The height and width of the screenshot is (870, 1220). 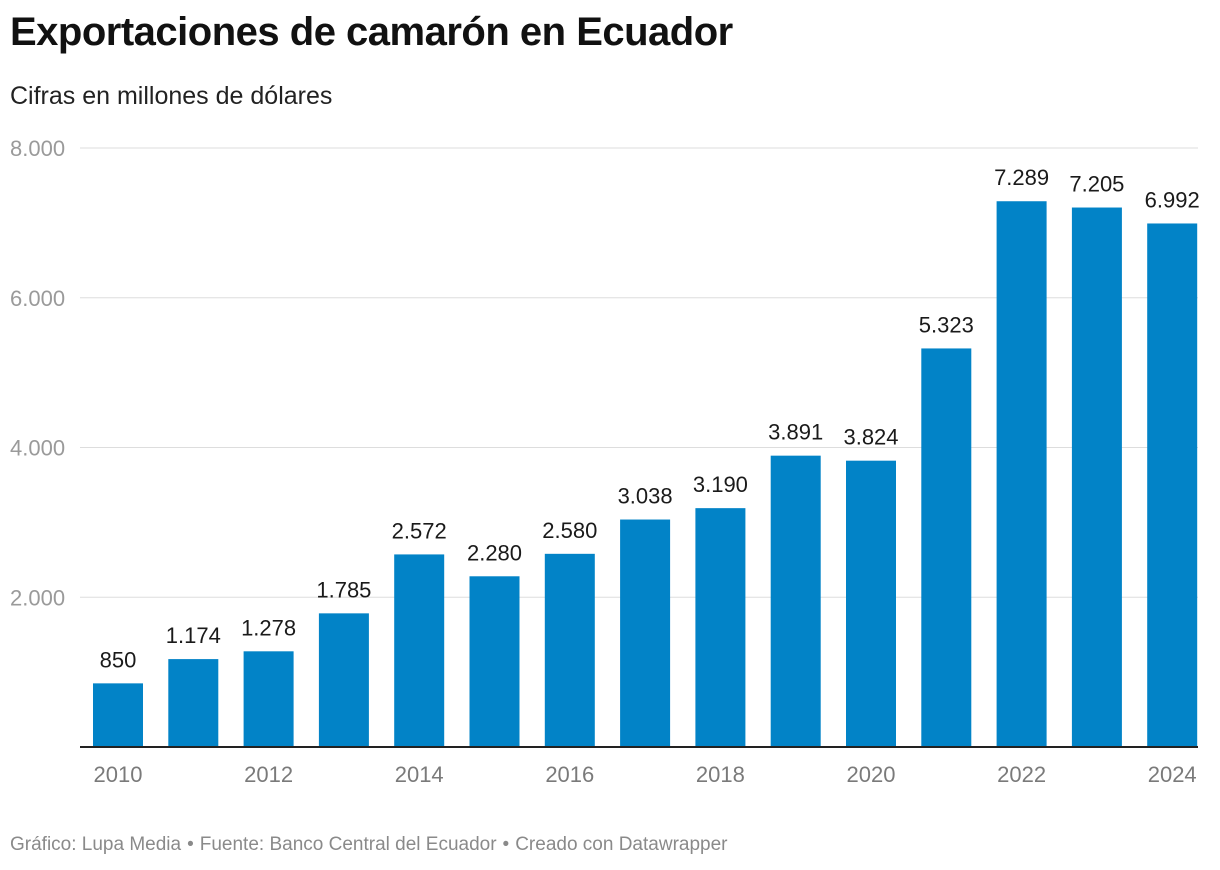 What do you see at coordinates (371, 32) in the screenshot?
I see `chart-title: Exportaciones de camarón en Ecuador` at bounding box center [371, 32].